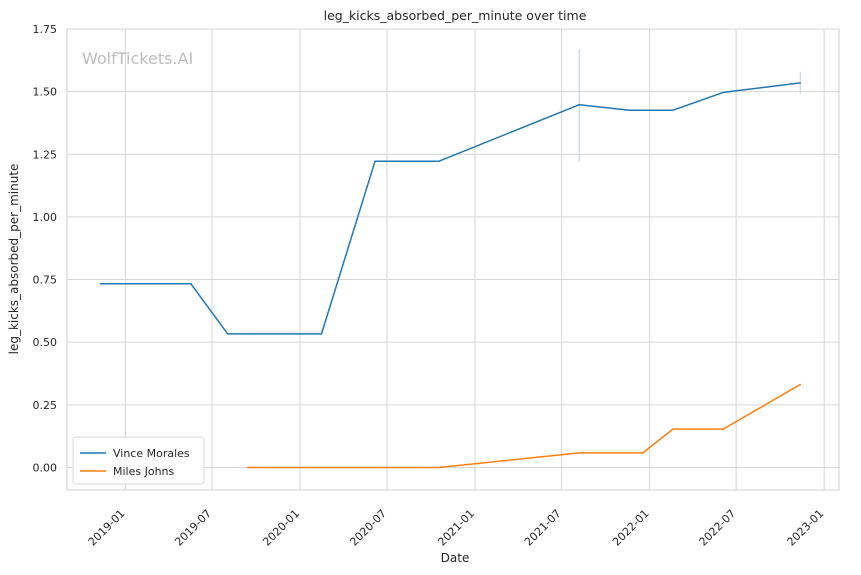  Describe the element at coordinates (455, 558) in the screenshot. I see `x-axis-title: Date` at that location.